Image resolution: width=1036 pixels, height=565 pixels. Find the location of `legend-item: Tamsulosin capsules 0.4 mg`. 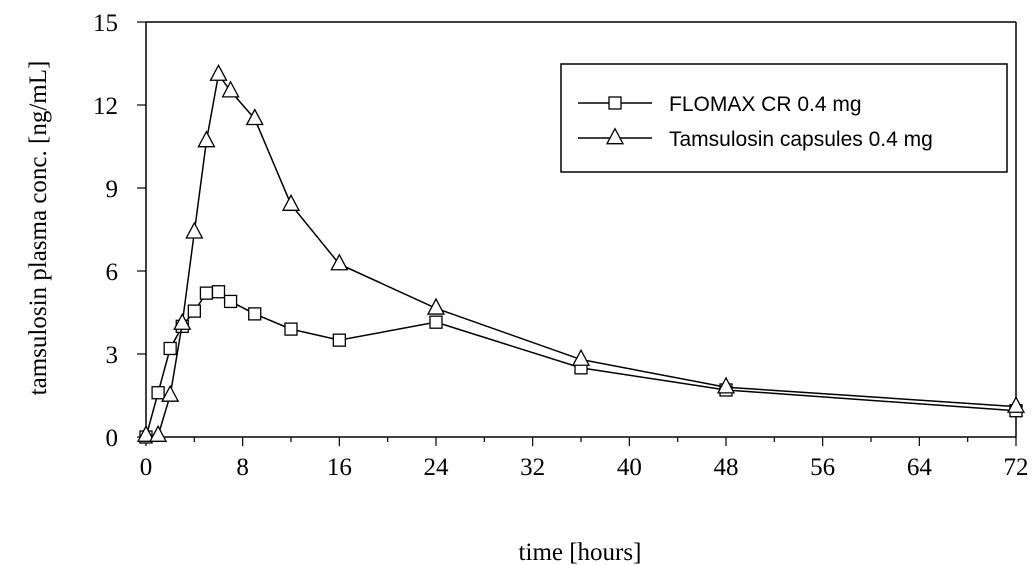

legend-item: Tamsulosin capsules 0.4 mg is located at coordinates (755, 139).